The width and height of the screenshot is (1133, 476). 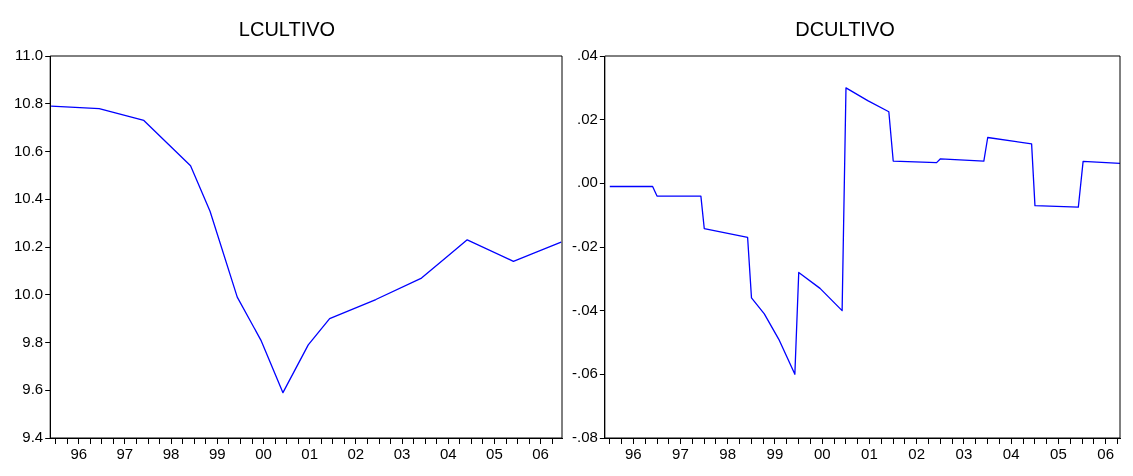 What do you see at coordinates (287, 28) in the screenshot?
I see `chart-title: LCULTIVO` at bounding box center [287, 28].